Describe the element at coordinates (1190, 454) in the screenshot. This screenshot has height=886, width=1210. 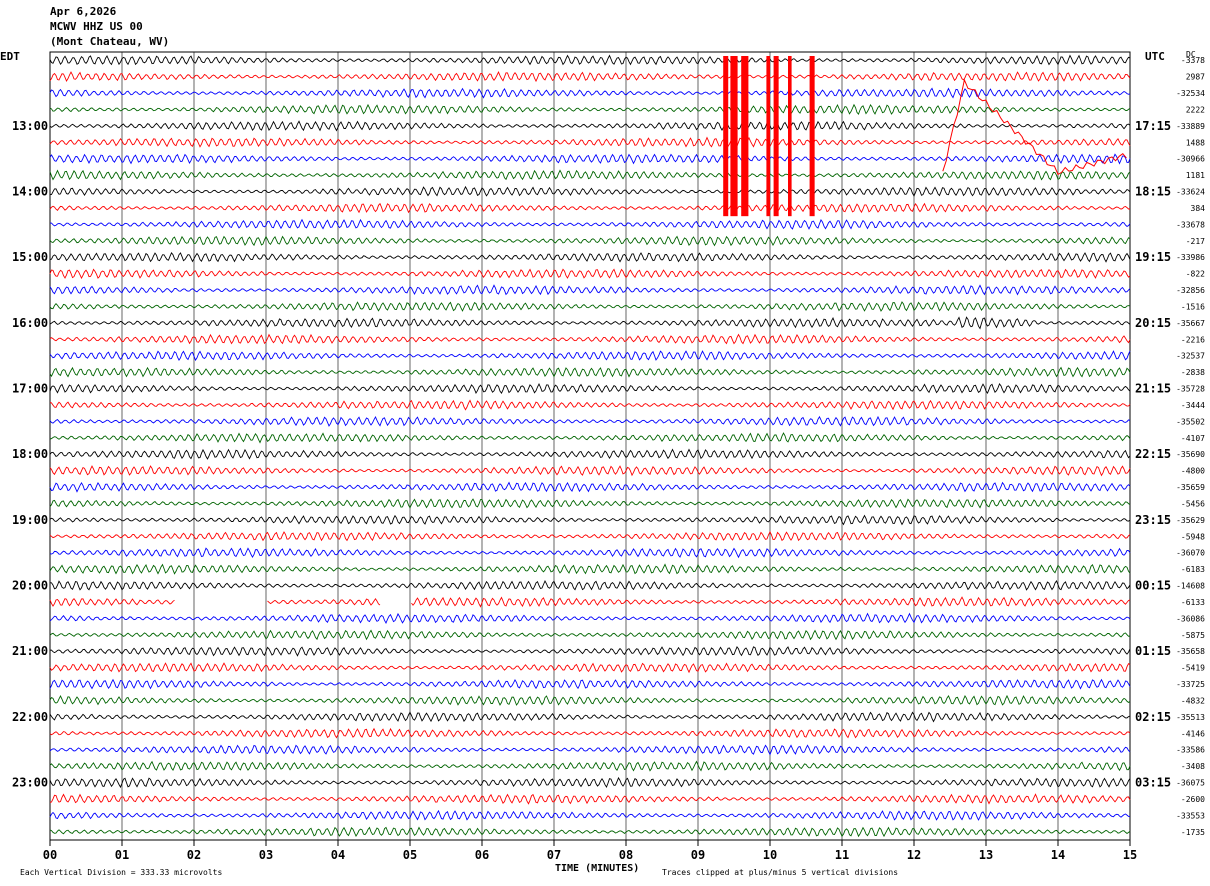
I see `dc-offset-label: -35690` at that location.